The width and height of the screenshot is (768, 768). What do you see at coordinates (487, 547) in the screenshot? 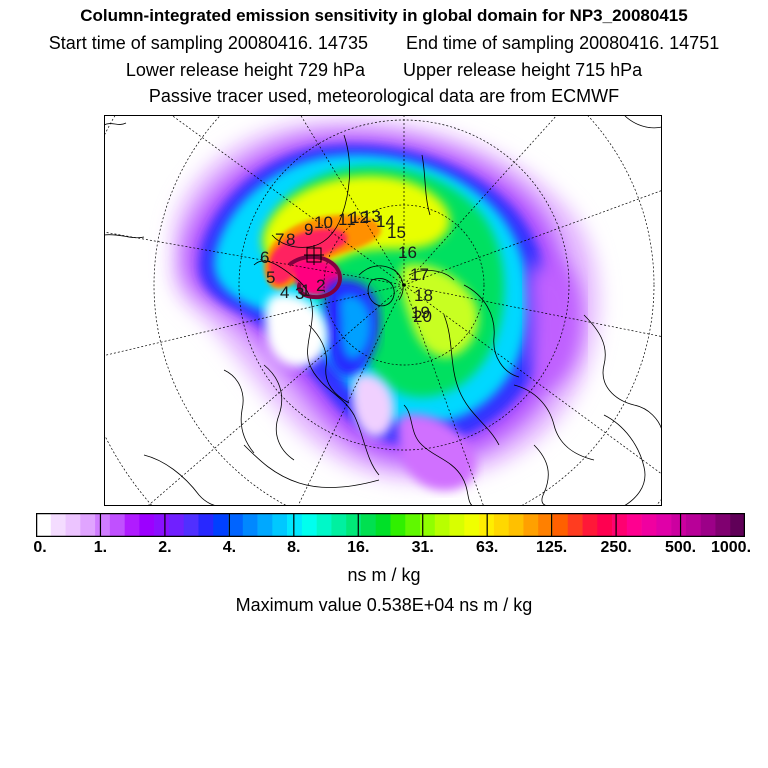
I see `colorbar-tick-label: 63.` at bounding box center [487, 547].